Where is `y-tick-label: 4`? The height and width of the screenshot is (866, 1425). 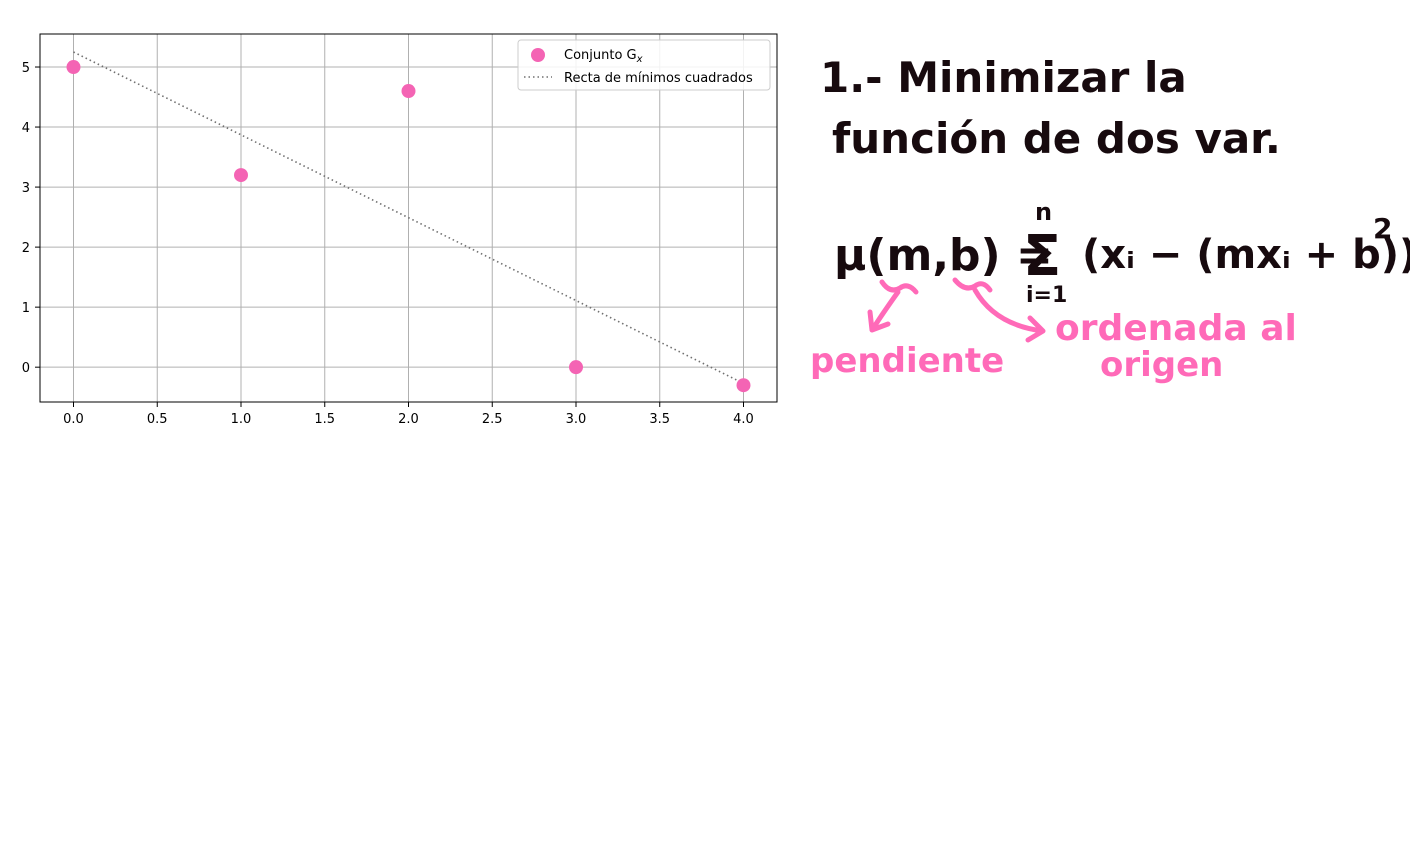 y-tick-label: 4 is located at coordinates (26, 128).